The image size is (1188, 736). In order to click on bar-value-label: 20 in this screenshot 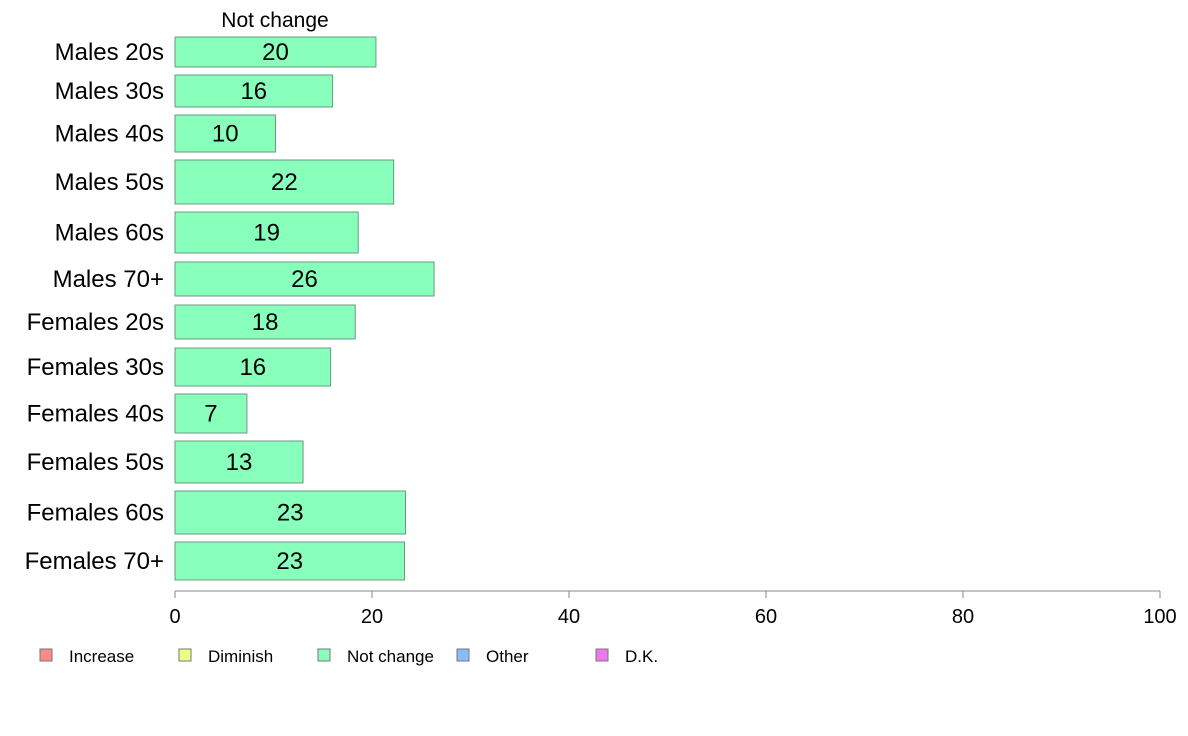, I will do `click(275, 52)`.